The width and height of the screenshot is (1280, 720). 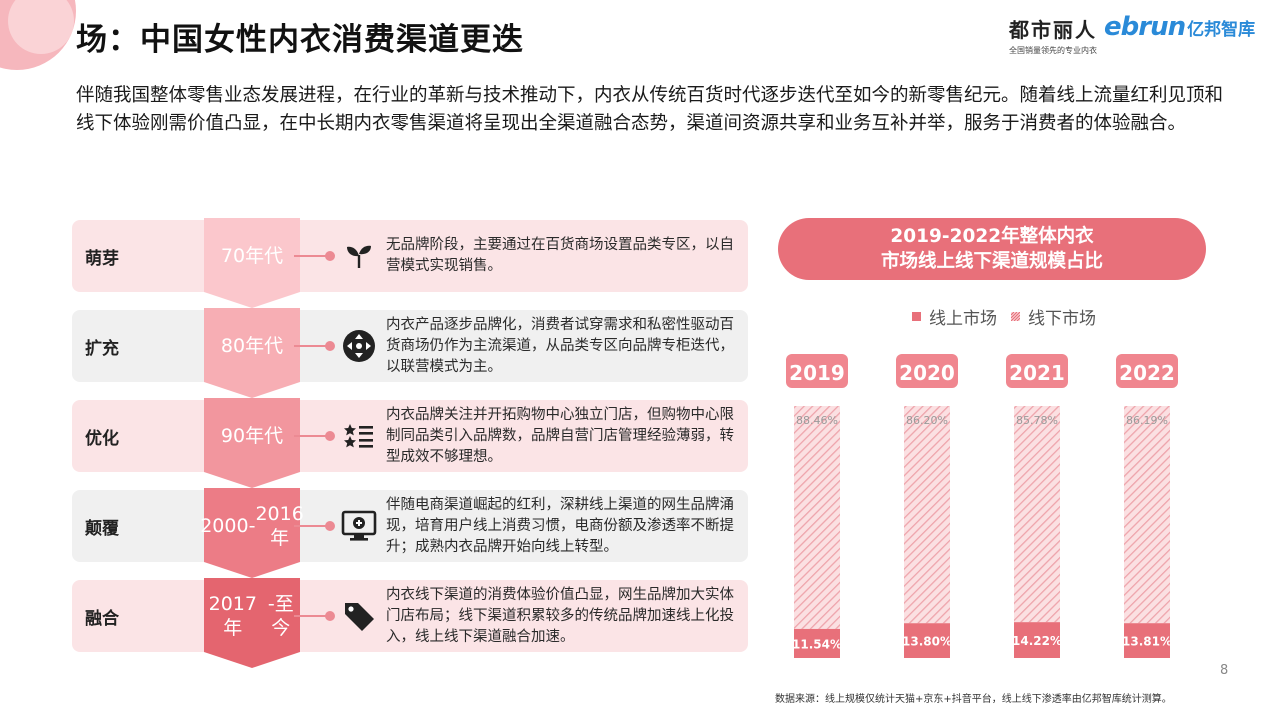 I want to click on legend-label-offline: 线下市场, so click(x=1062, y=319).